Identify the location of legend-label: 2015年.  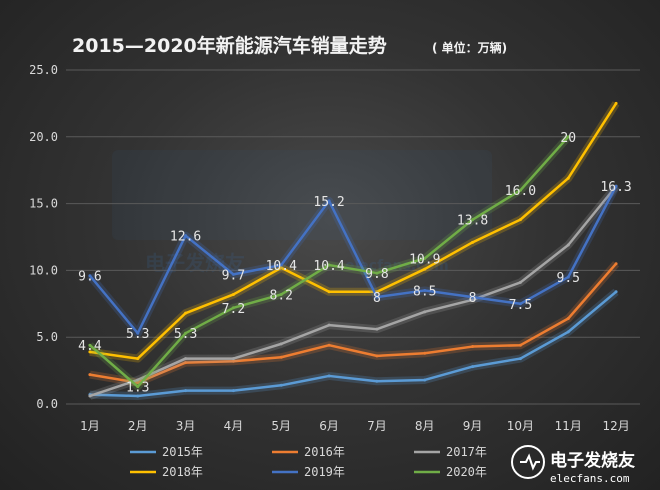
(182, 452).